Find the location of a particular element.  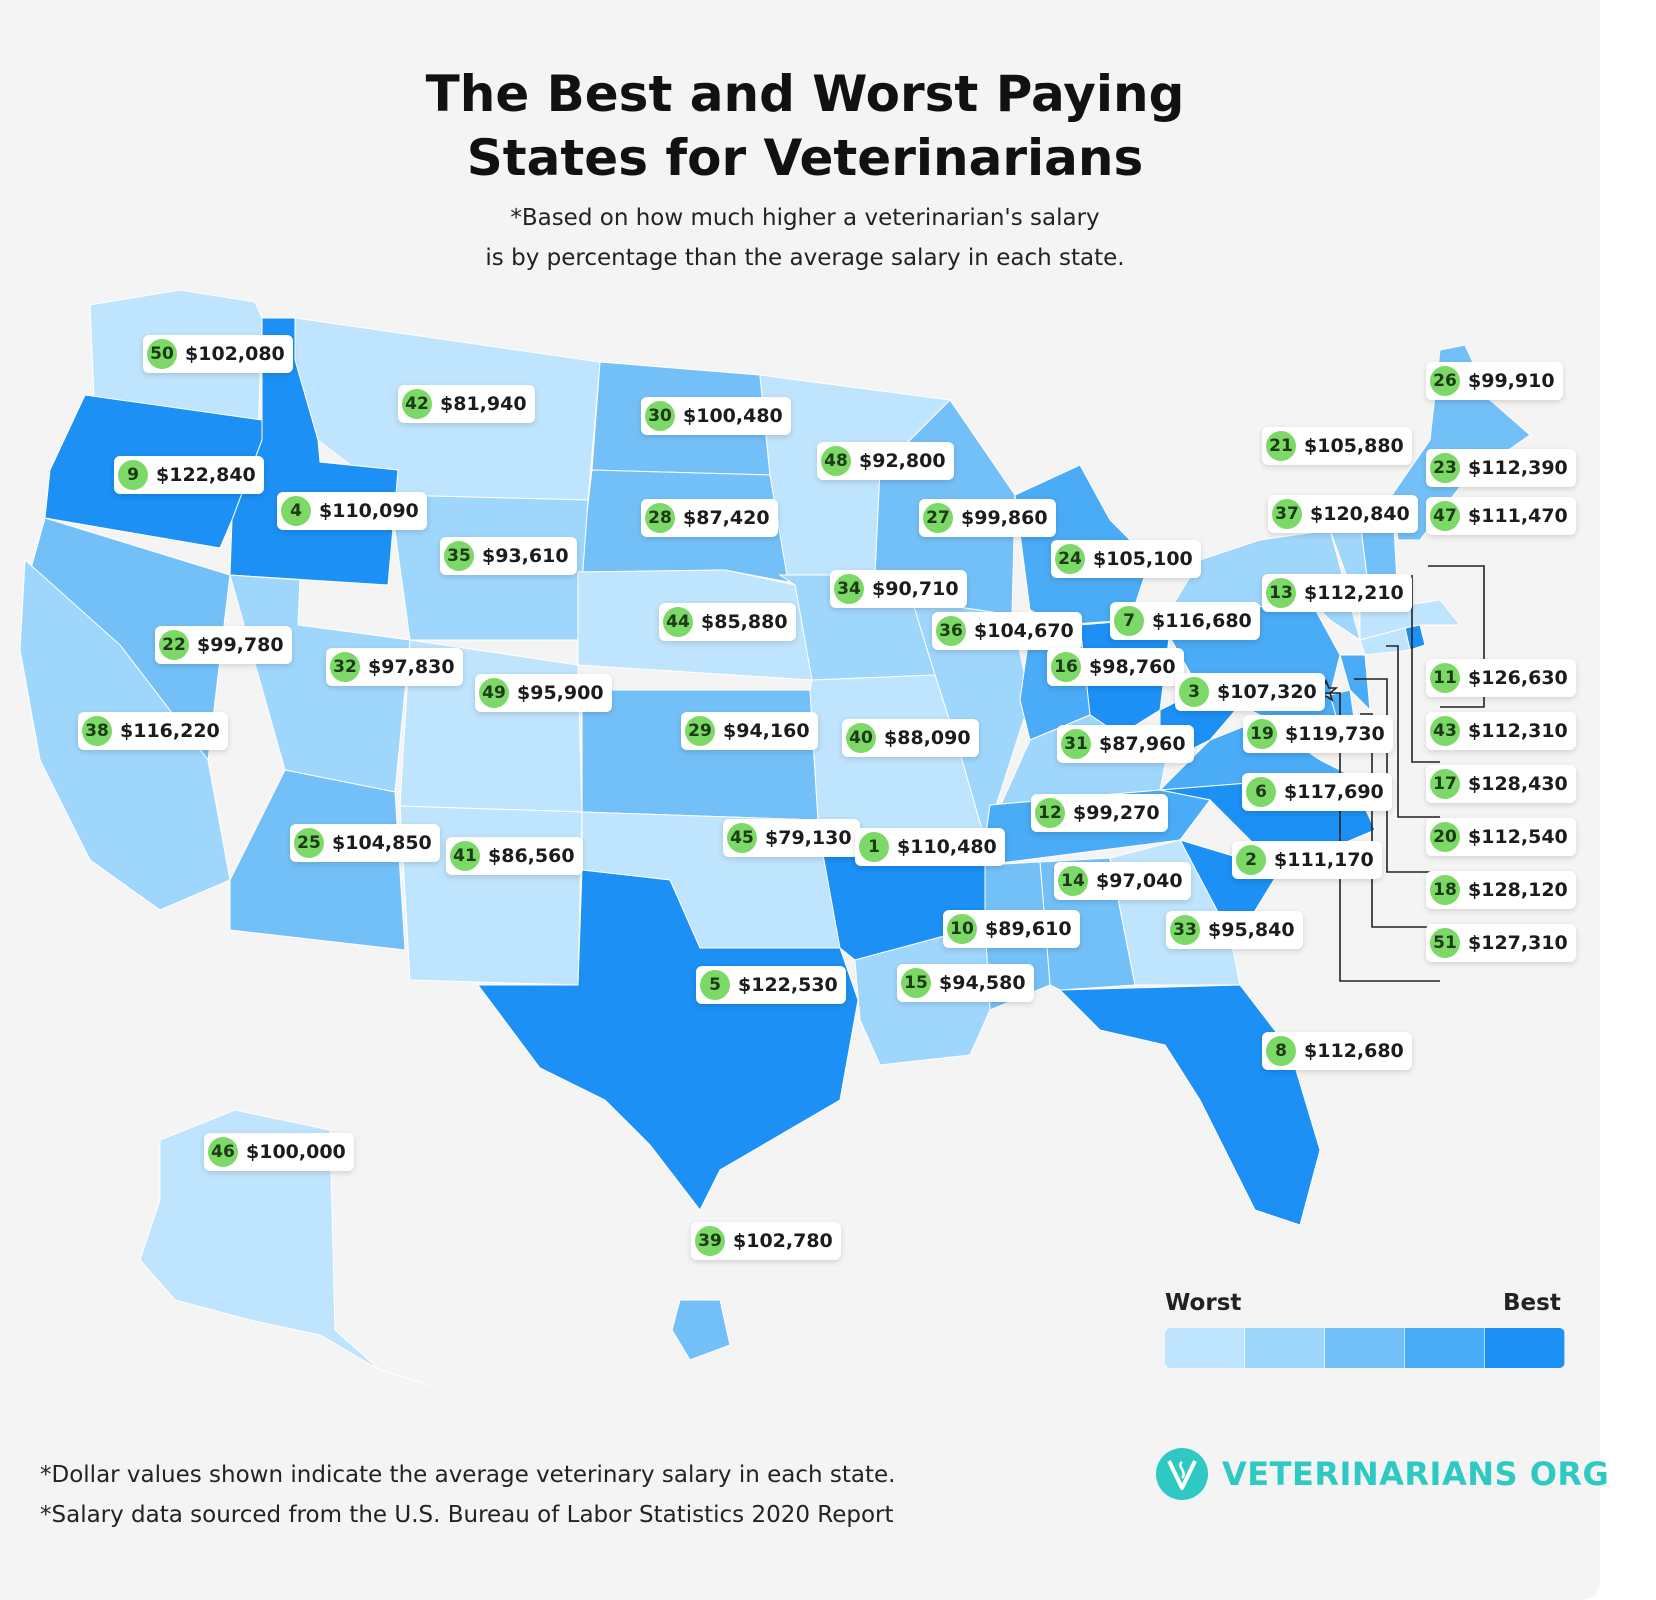

rank-badge: 8 is located at coordinates (1281, 1051).